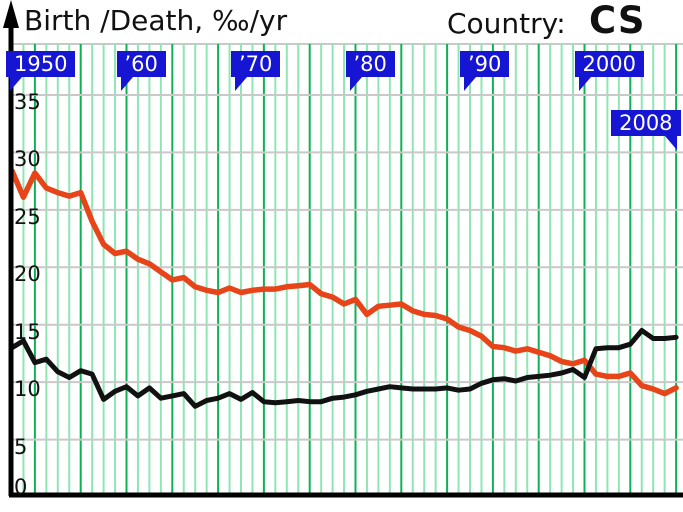 The width and height of the screenshot is (683, 512). I want to click on year-tag-label: ’90, so click(485, 64).